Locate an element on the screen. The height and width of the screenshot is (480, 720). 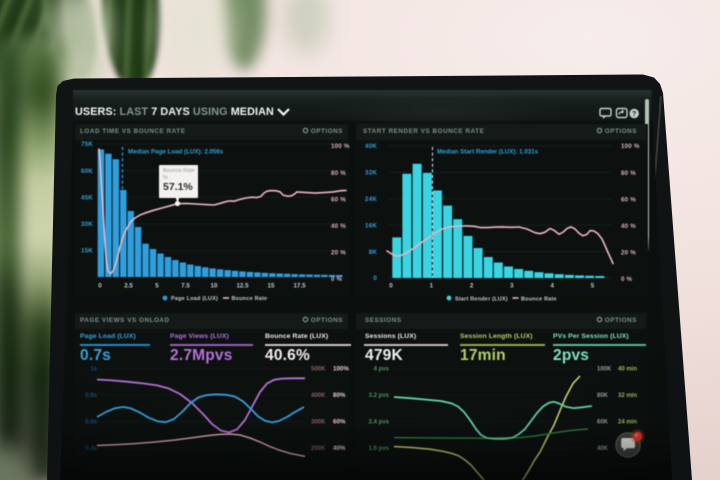
svg-text: 17.5 is located at coordinates (299, 286).